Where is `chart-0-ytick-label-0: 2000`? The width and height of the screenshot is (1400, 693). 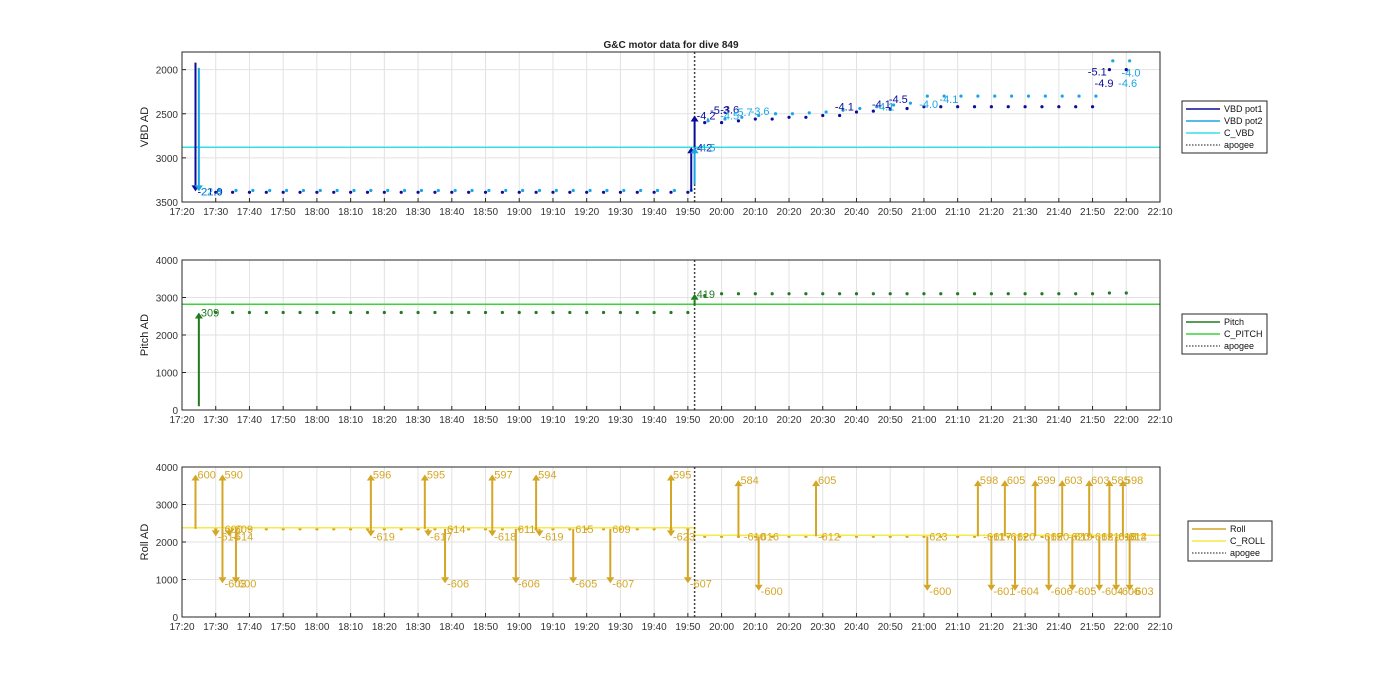
chart-0-ytick-label-0: 2000 is located at coordinates (167, 71).